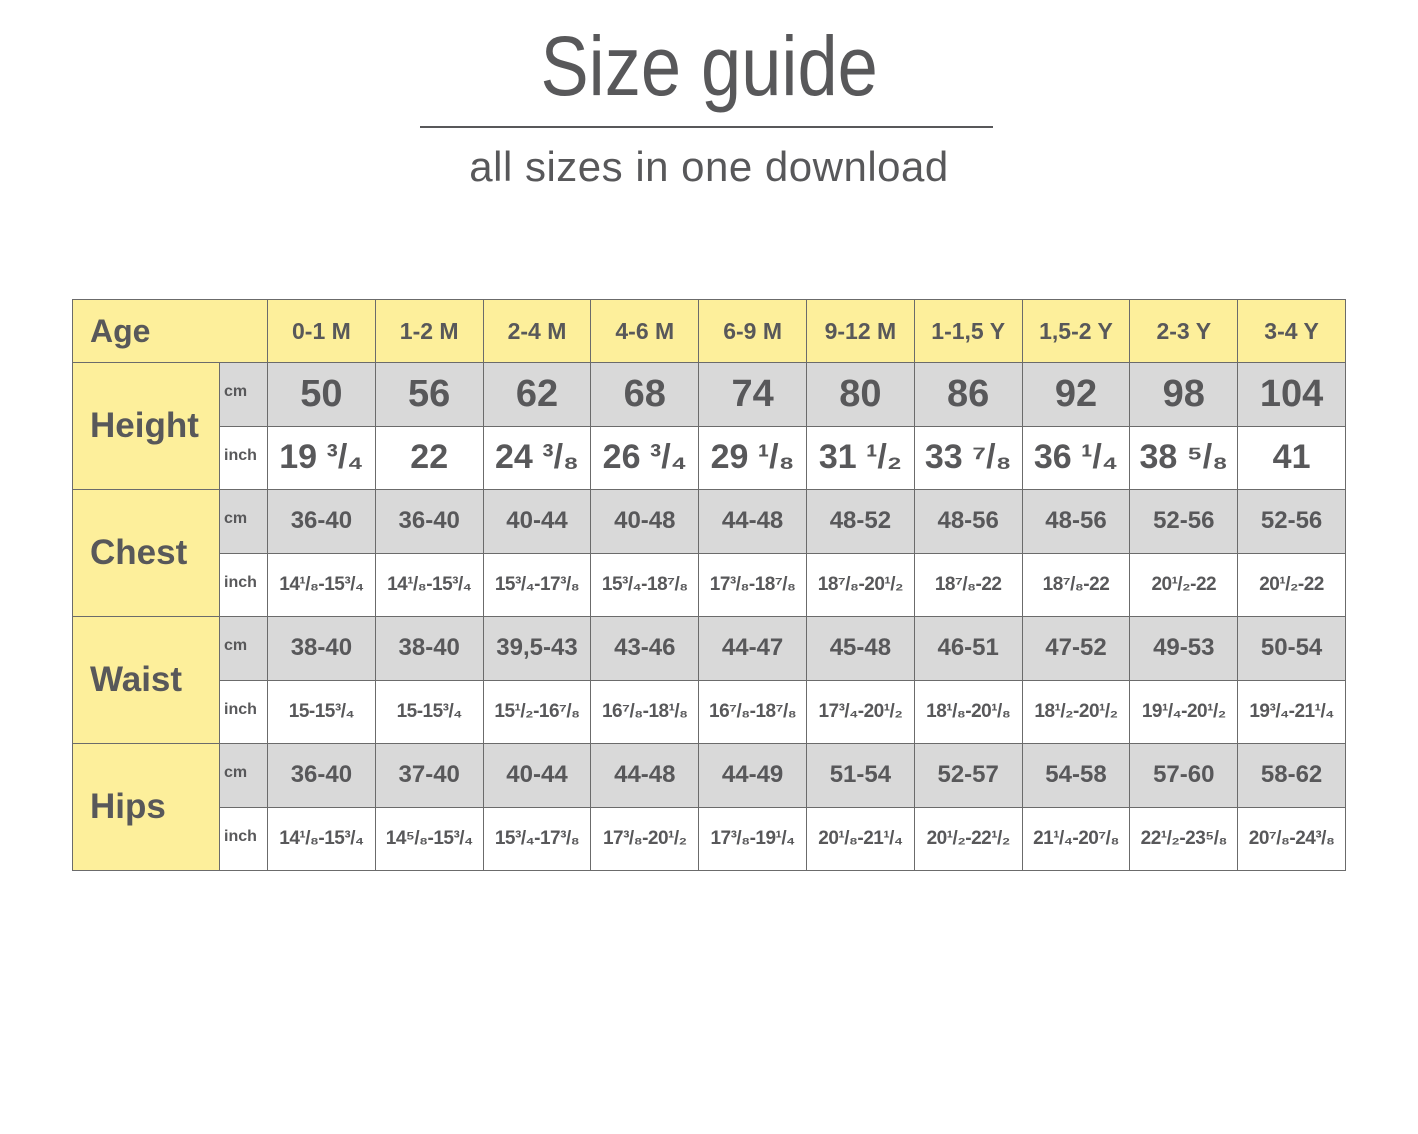  Describe the element at coordinates (1076, 521) in the screenshot. I see `cm-value-cell: 48-56` at that location.